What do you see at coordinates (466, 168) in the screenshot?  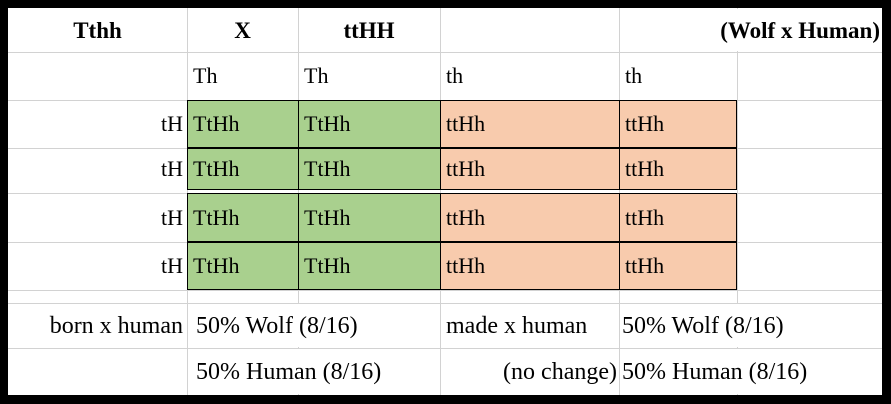 I see `punnett-cell-r2c3: ttHh` at bounding box center [466, 168].